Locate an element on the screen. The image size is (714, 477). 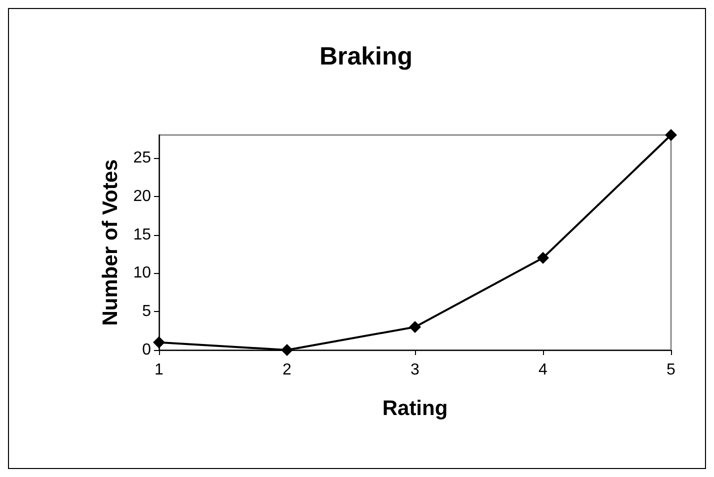
x-tick-label: 3 is located at coordinates (415, 370).